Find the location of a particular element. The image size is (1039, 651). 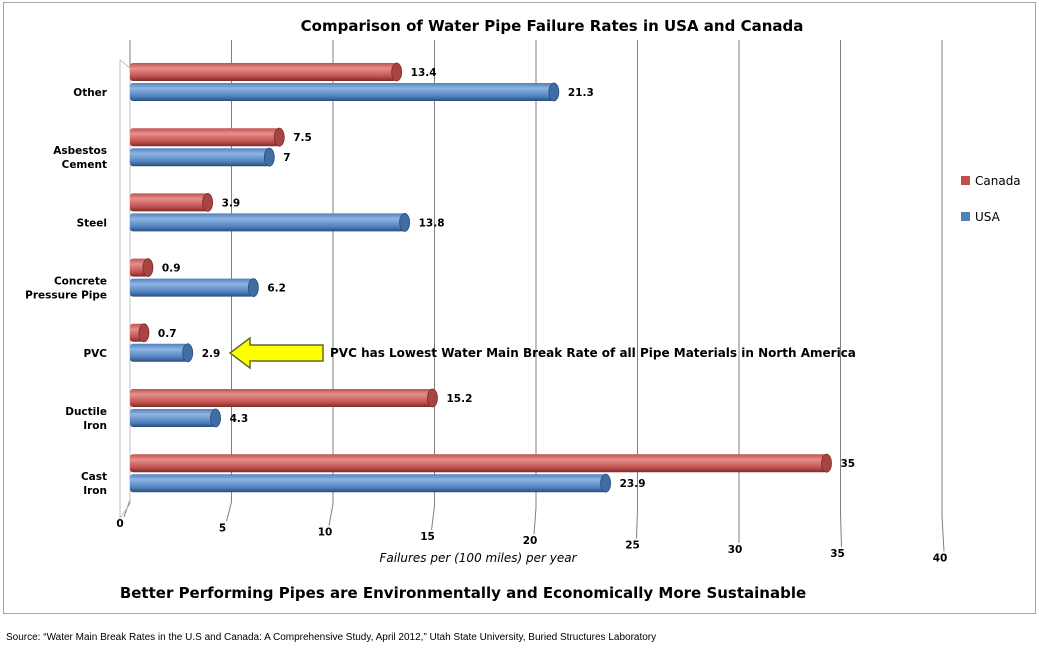

legend-label-canada: Canada is located at coordinates (998, 181).